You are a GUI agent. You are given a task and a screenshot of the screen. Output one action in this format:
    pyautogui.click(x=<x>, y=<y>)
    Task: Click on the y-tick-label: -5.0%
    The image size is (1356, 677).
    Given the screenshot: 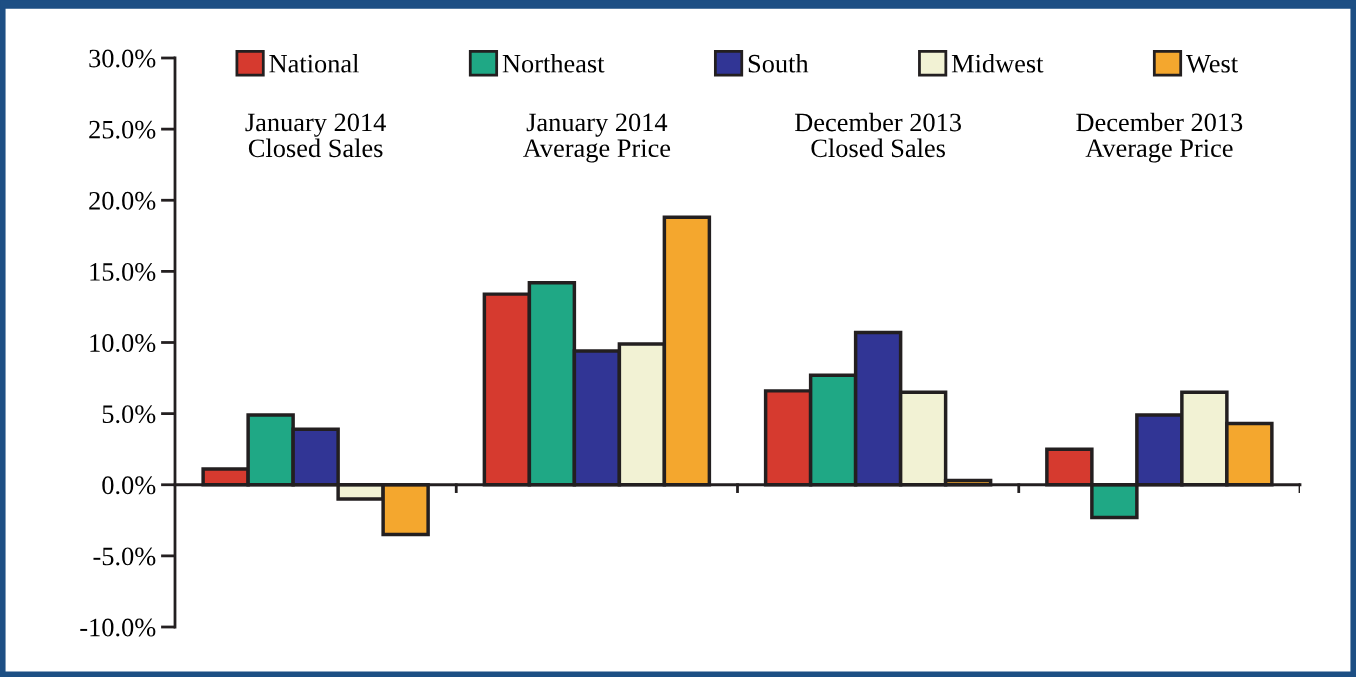 What is the action you would take?
    pyautogui.click(x=124, y=556)
    